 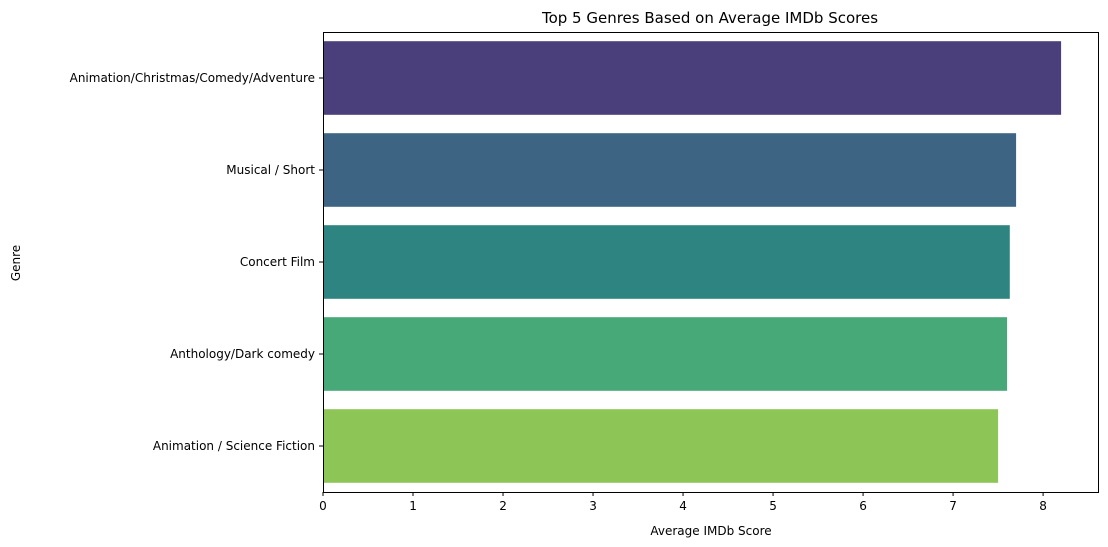 What do you see at coordinates (1043, 506) in the screenshot?
I see `x-tick-label: 8` at bounding box center [1043, 506].